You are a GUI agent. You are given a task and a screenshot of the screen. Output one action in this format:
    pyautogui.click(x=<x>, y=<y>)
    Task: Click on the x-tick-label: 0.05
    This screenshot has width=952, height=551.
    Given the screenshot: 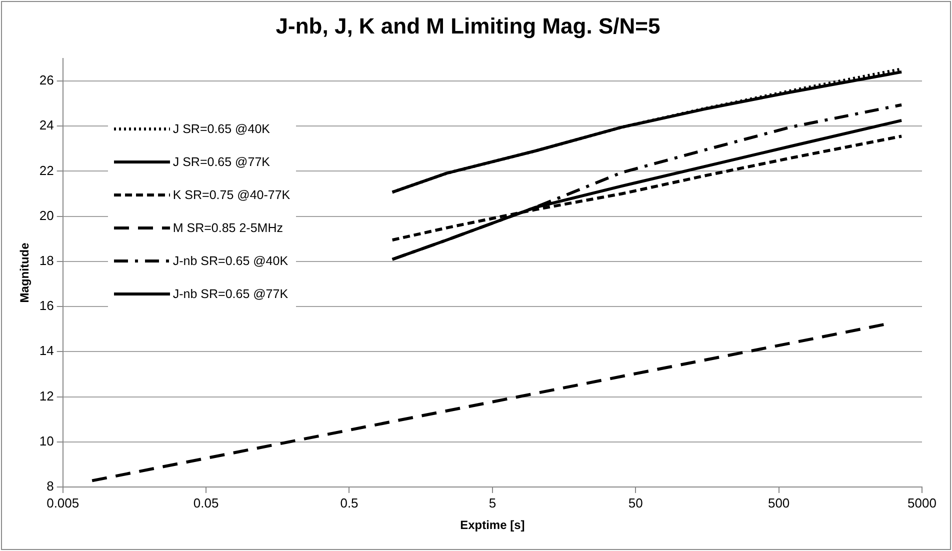 What is the action you would take?
    pyautogui.click(x=206, y=502)
    